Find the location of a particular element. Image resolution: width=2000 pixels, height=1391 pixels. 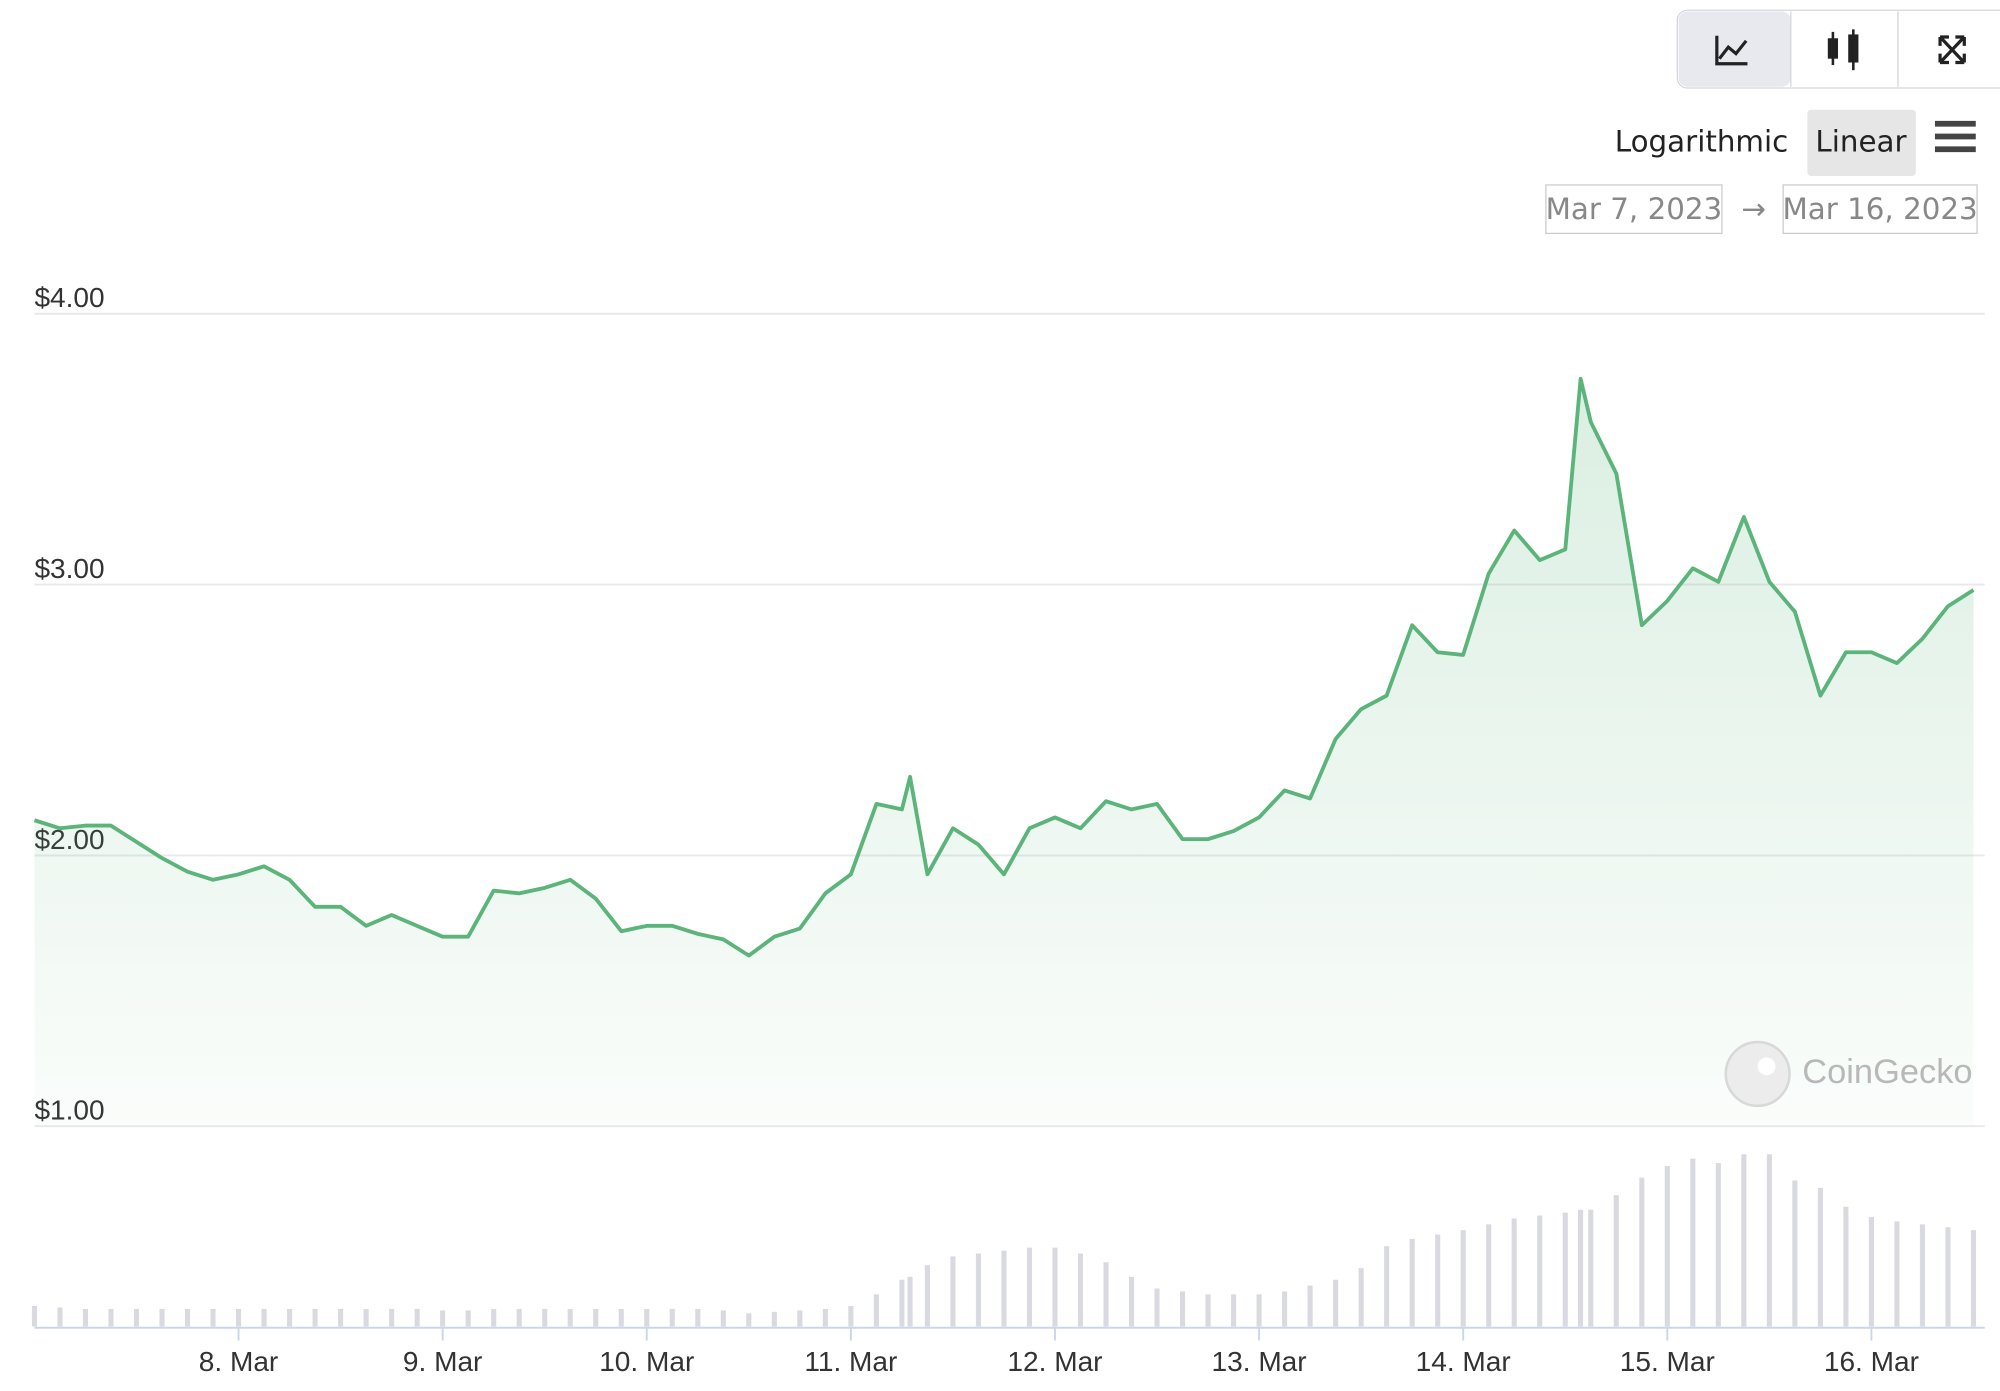

line-icon is located at coordinates (1731, 50).